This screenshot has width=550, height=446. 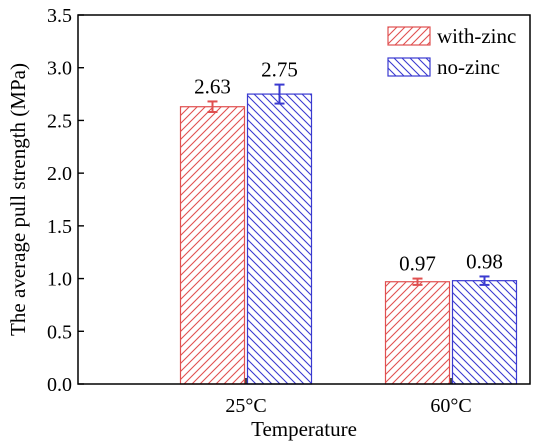 I want to click on legend-swatch-no-zinc, so click(x=409, y=67).